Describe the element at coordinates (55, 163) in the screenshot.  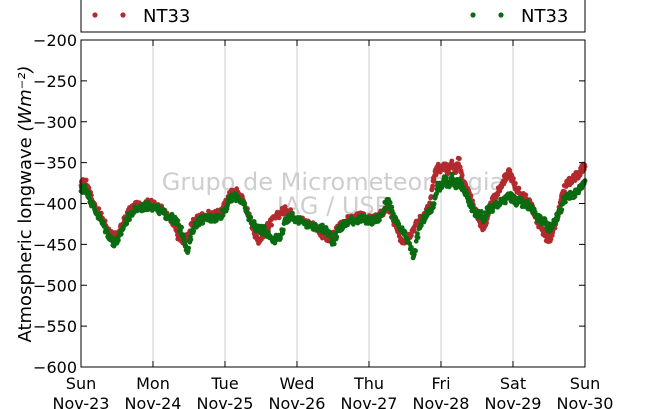
I see `y-tick-label: −350` at that location.